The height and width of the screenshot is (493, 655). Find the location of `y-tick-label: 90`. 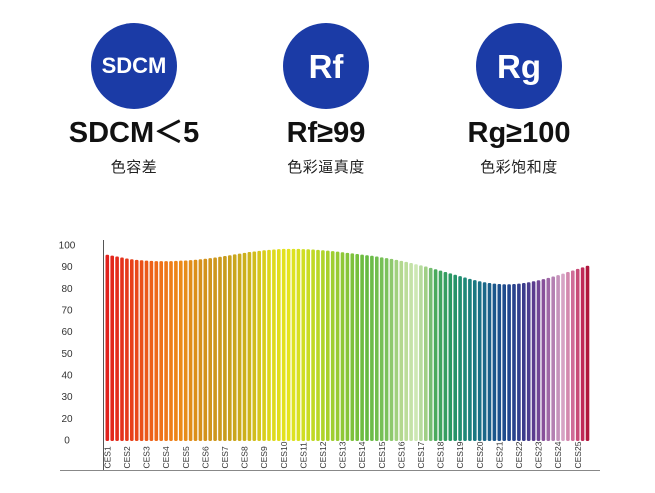

y-tick-label: 90 is located at coordinates (67, 267).